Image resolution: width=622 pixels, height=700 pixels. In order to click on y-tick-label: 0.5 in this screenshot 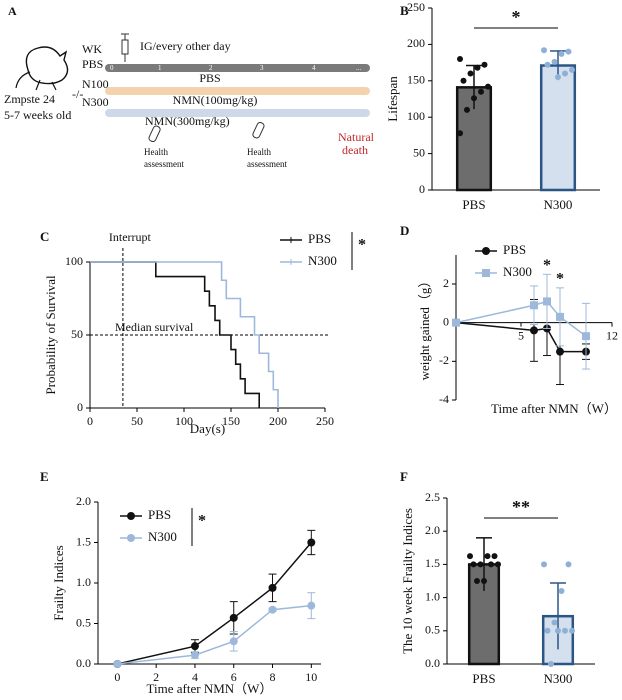, I will do `click(432, 630)`.